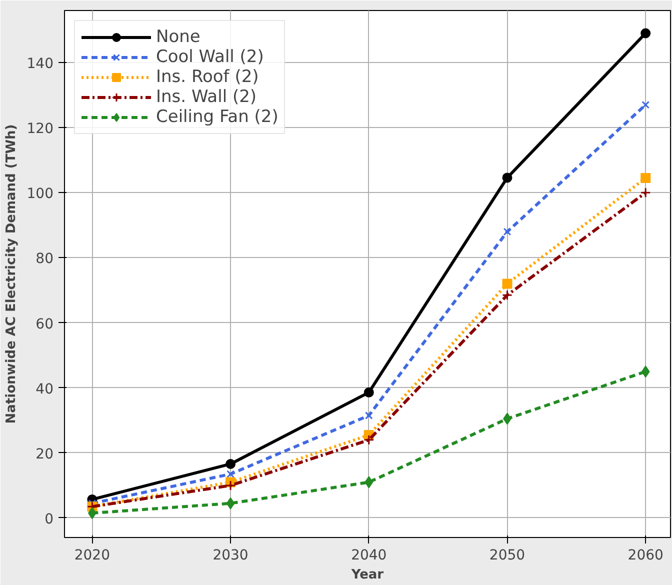 The image size is (672, 585). Describe the element at coordinates (507, 556) in the screenshot. I see `x-tick-label: 2050` at that location.